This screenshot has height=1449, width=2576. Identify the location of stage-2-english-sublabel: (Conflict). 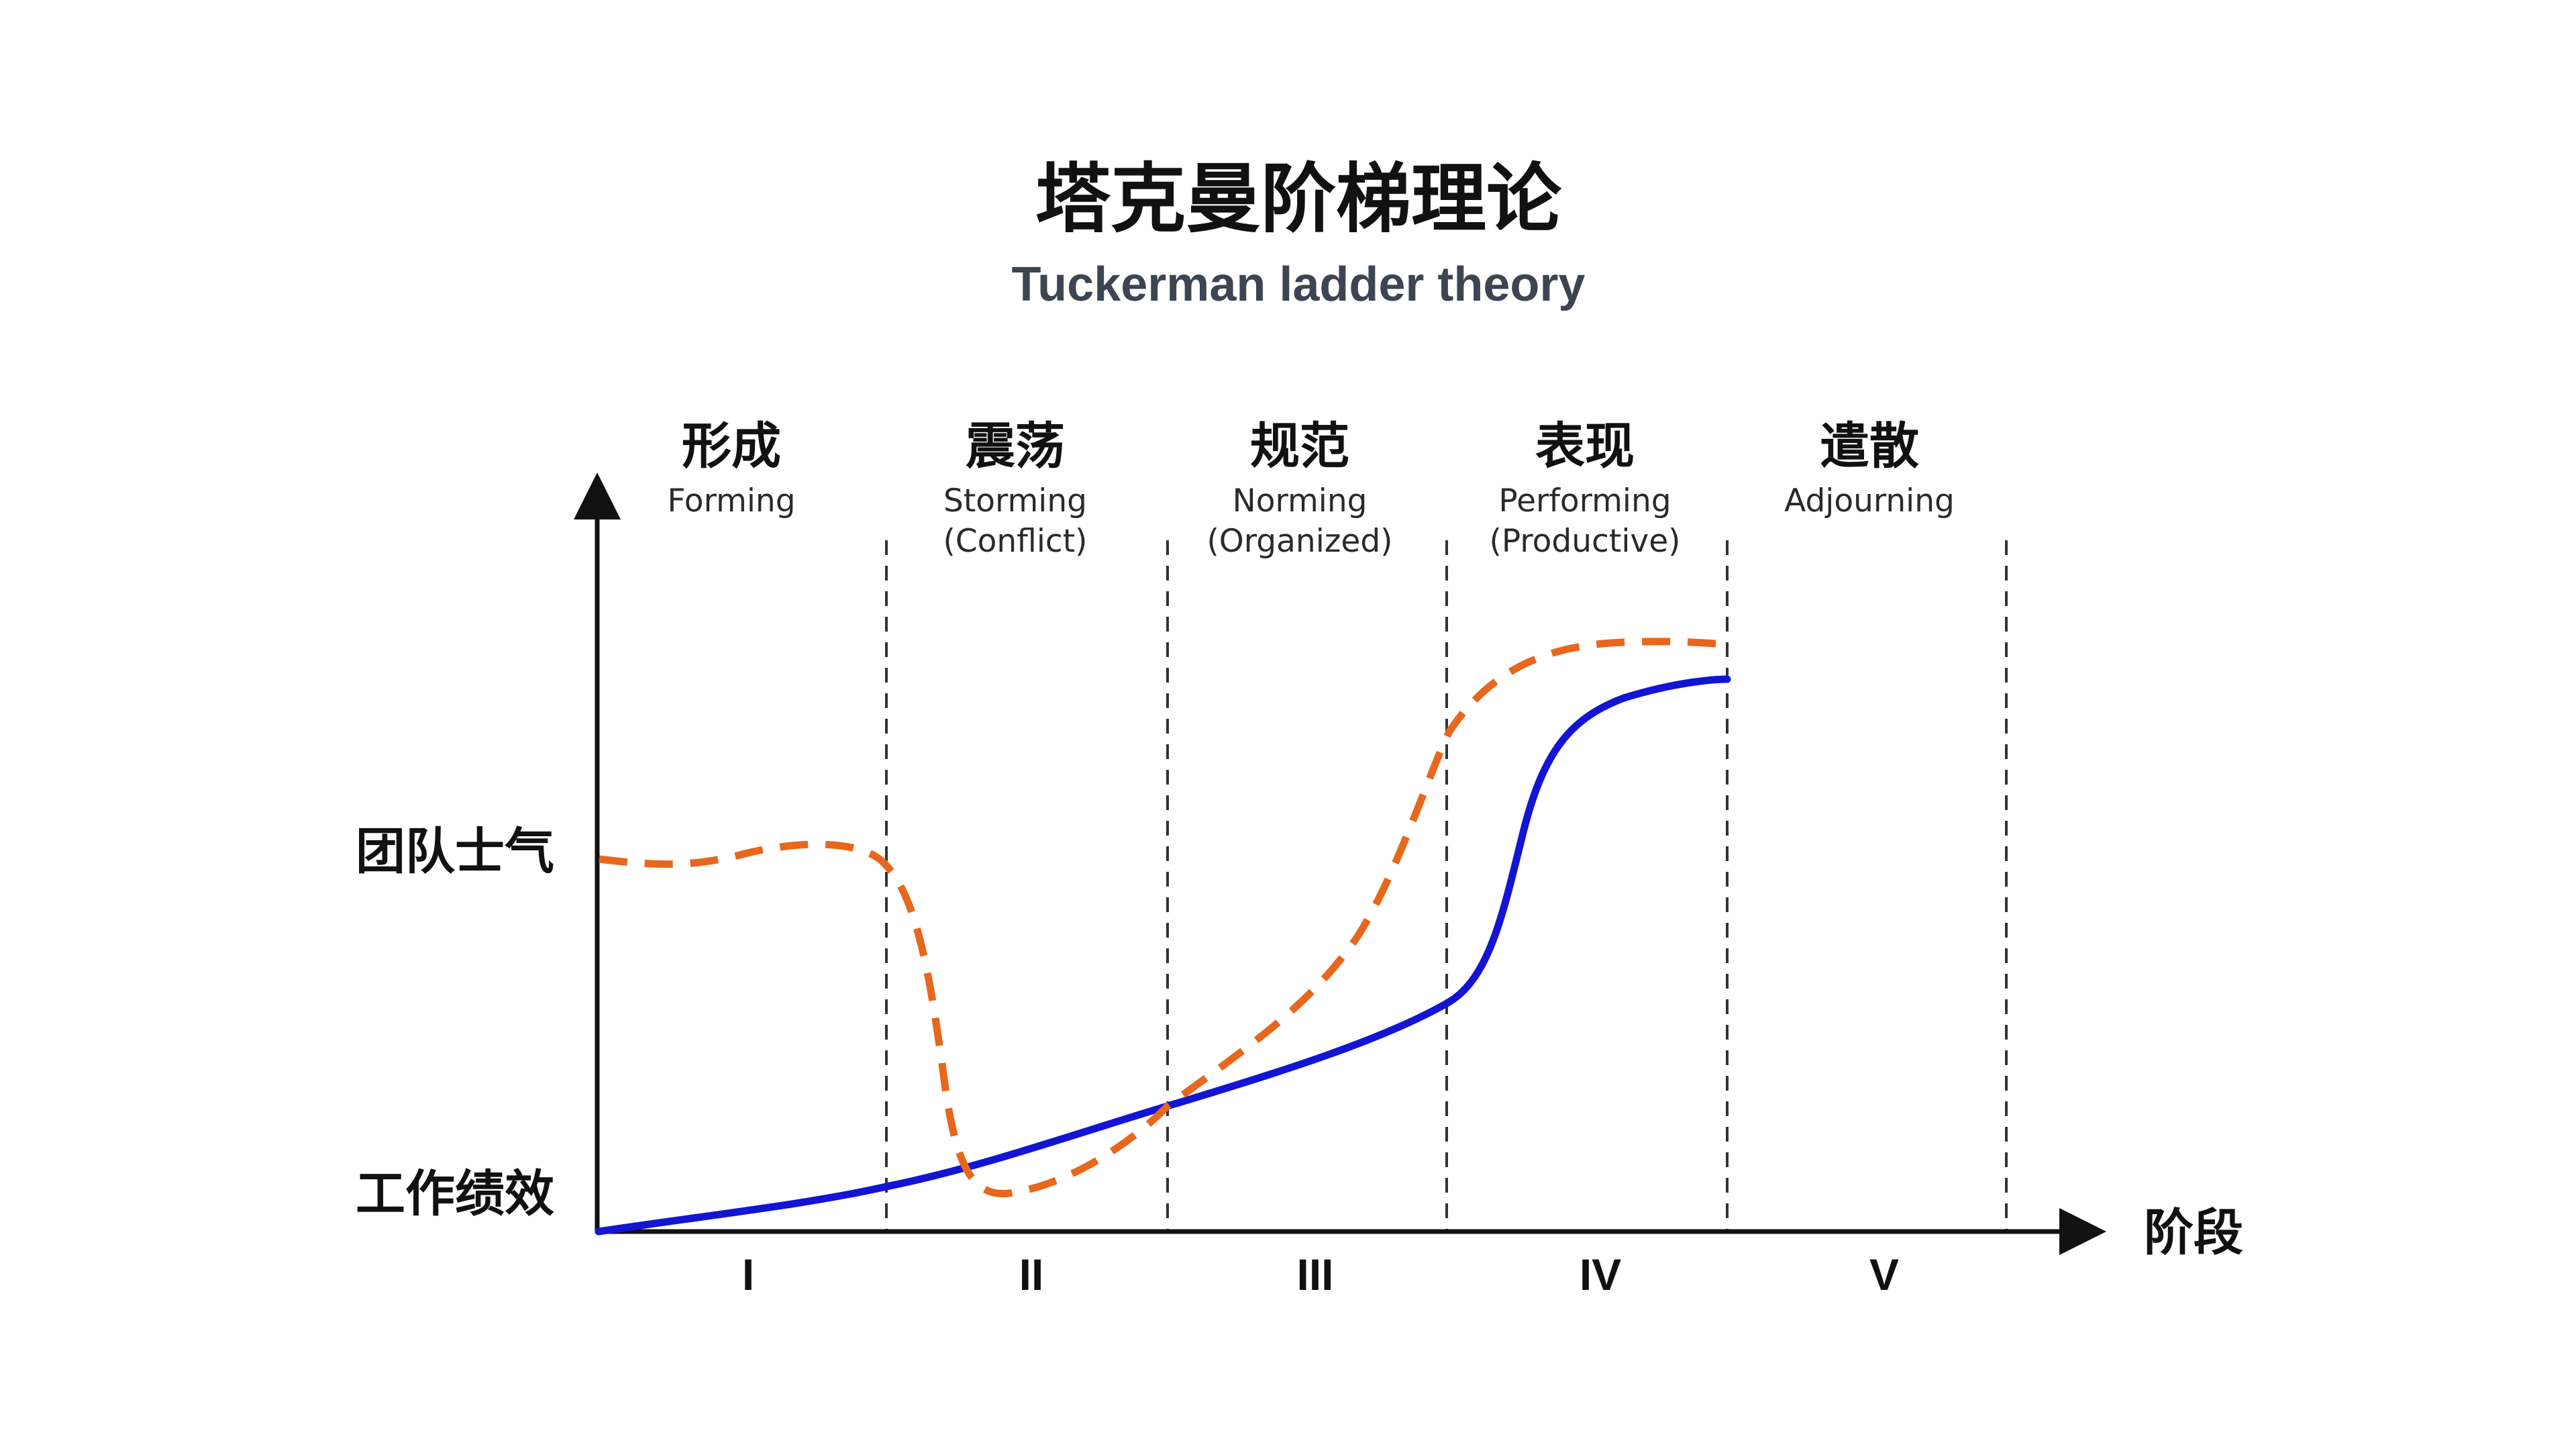
(1015, 541).